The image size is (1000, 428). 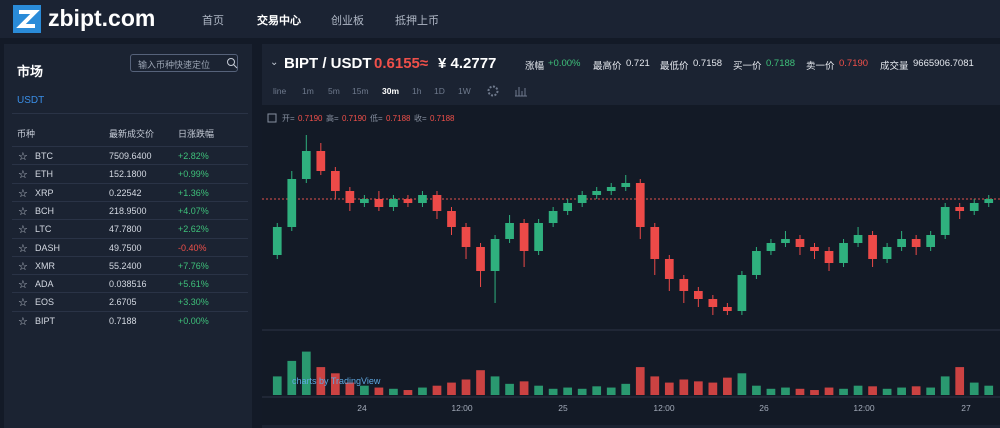 I want to click on coin-name: BTC, so click(x=44, y=156).